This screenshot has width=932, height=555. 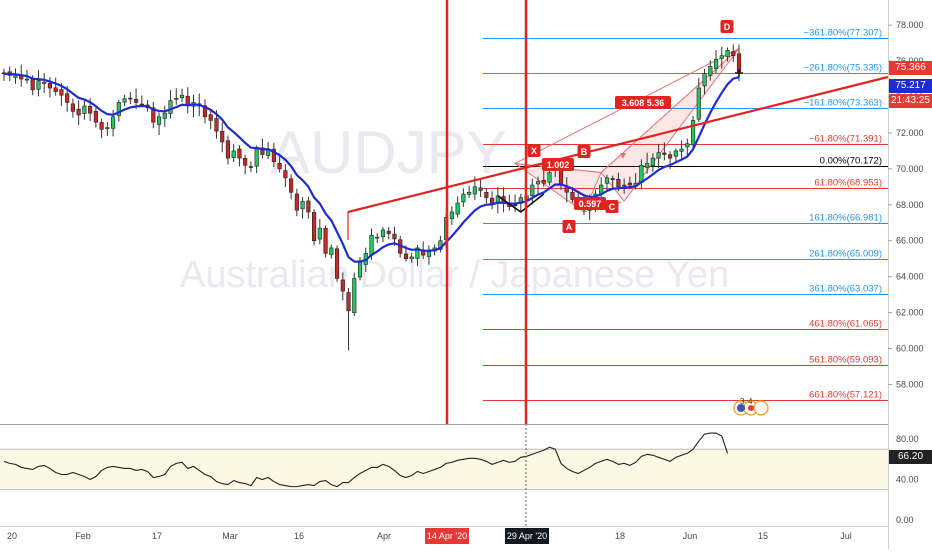 What do you see at coordinates (848, 183) in the screenshot?
I see `fib-level-label: 61.80%(68.953)` at bounding box center [848, 183].